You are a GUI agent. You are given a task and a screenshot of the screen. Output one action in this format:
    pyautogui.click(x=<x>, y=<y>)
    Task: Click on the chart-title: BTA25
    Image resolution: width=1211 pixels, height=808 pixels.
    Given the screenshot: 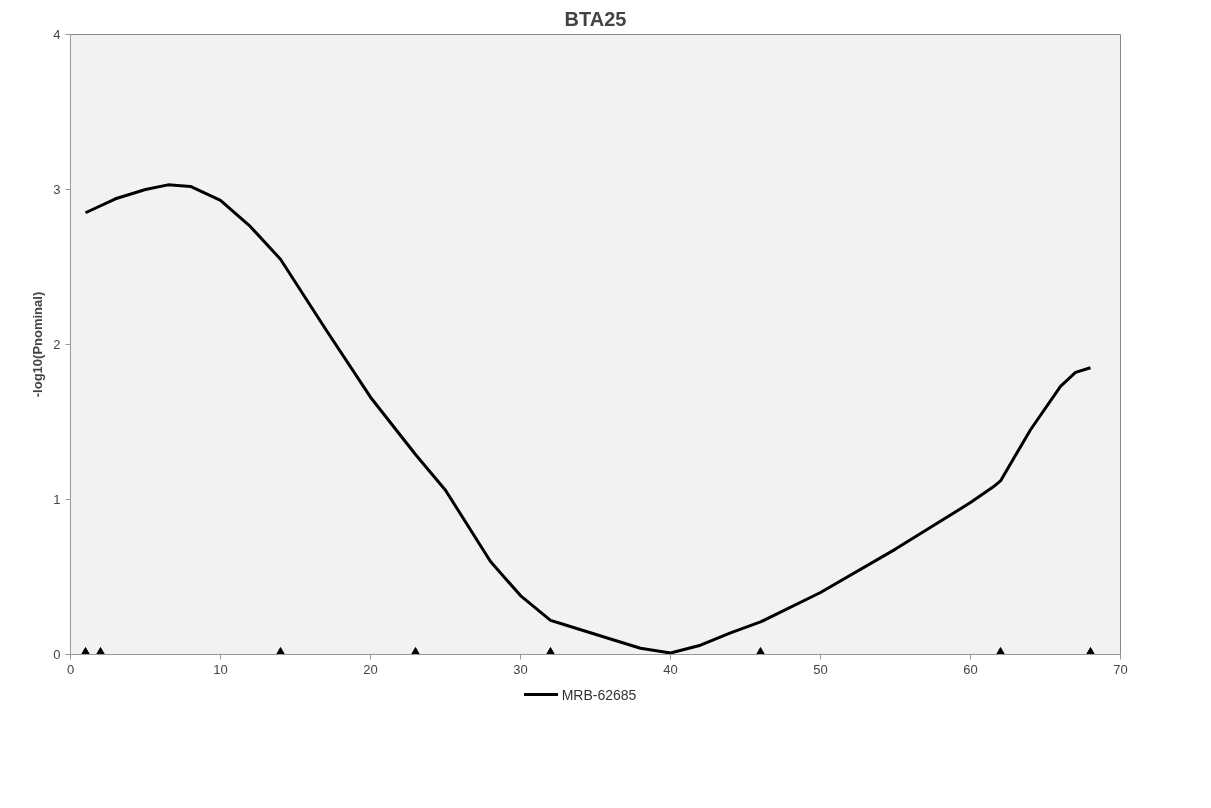 What is the action you would take?
    pyautogui.click(x=595, y=18)
    